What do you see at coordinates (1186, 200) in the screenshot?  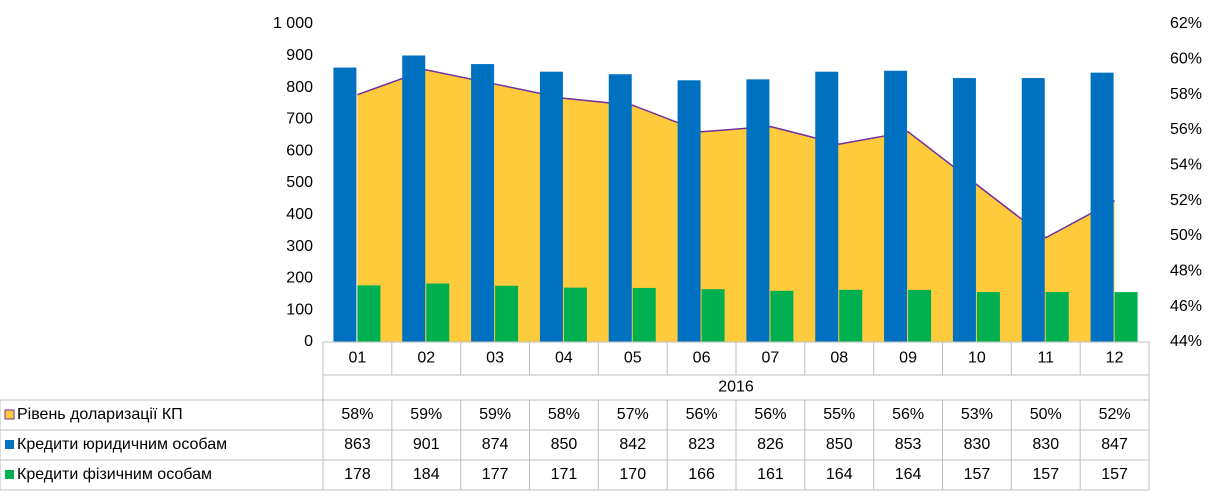 I see `y2-tick-label: 52%` at bounding box center [1186, 200].